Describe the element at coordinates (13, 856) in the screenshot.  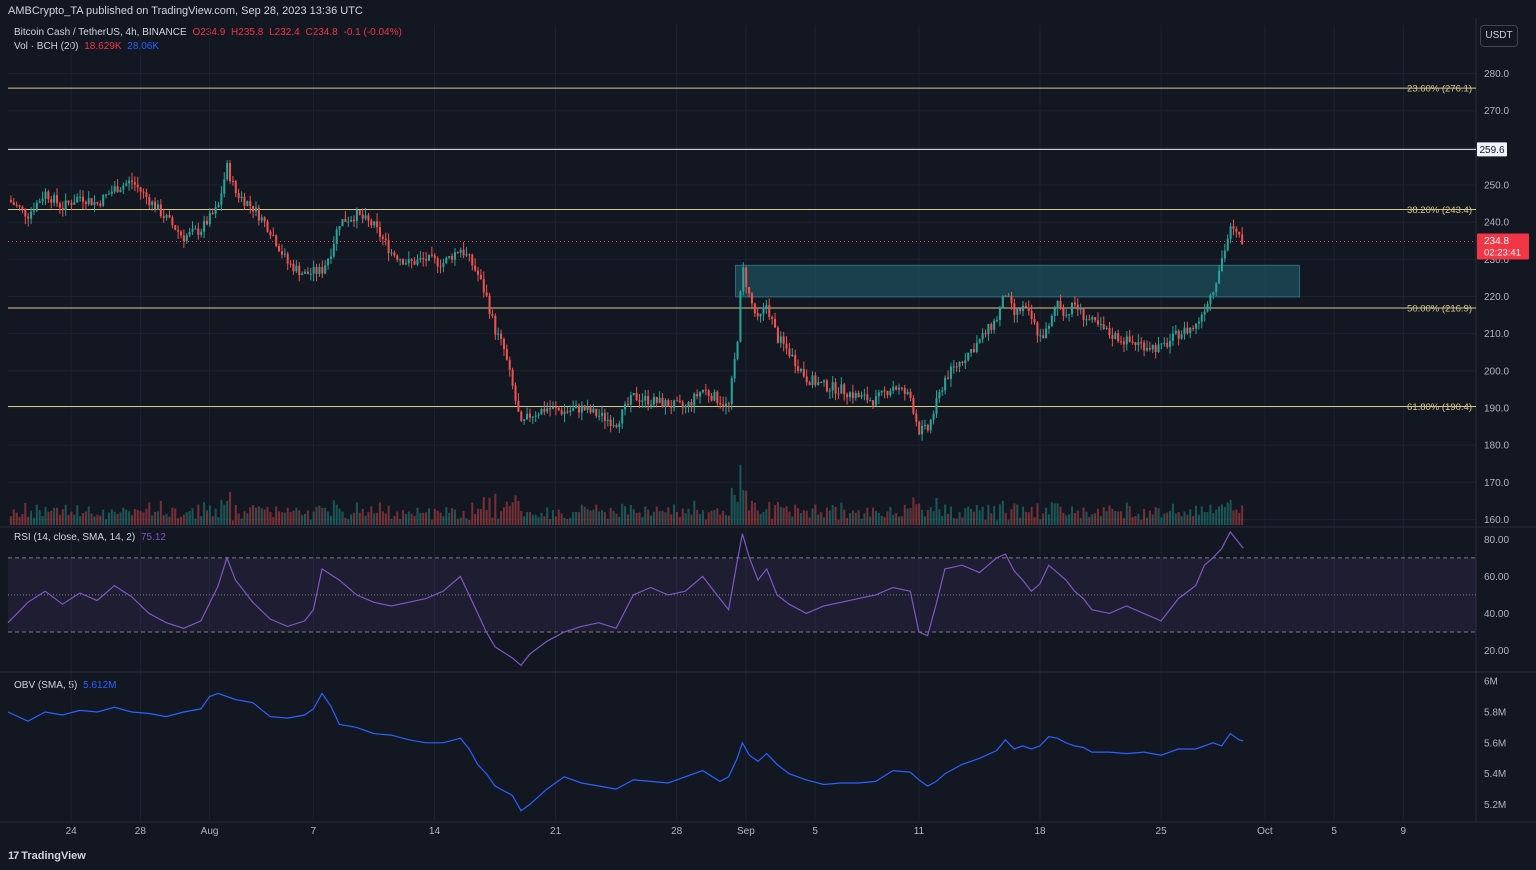
I see `tradingview-logo-icon: 17` at that location.